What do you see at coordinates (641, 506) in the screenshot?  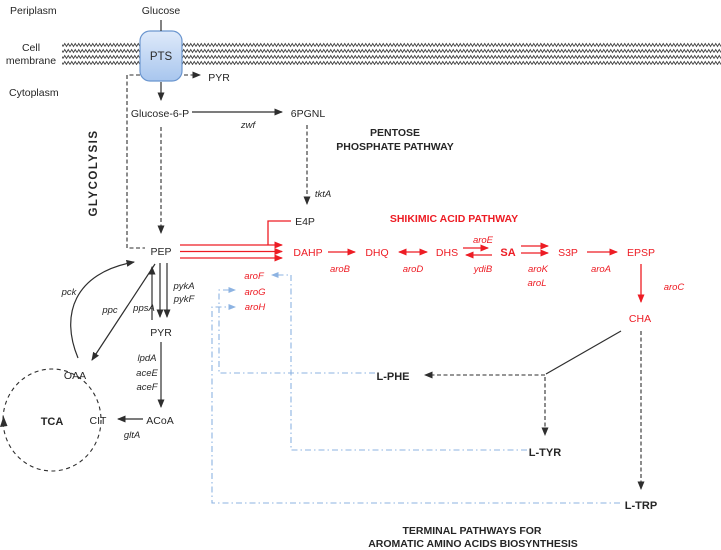 I see `node-l-trp: L-TRP` at bounding box center [641, 506].